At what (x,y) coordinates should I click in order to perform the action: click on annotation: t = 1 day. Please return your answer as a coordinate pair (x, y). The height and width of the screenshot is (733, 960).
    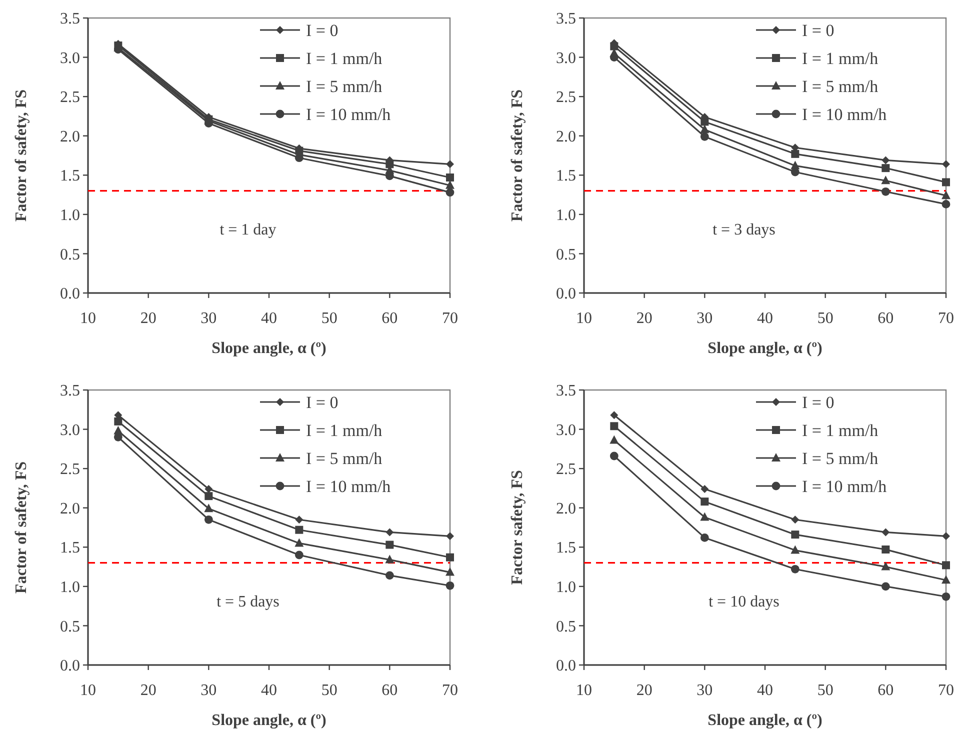
    Looking at the image, I should click on (248, 229).